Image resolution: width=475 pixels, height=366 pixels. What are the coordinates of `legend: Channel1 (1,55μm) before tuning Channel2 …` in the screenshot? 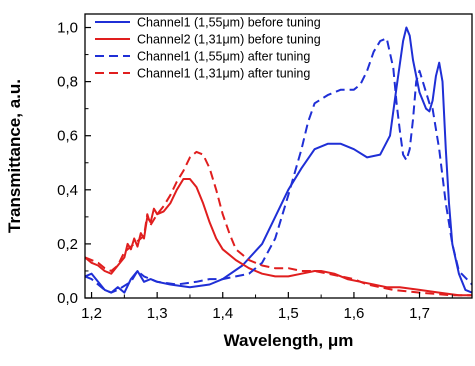 It's located at (208, 48).